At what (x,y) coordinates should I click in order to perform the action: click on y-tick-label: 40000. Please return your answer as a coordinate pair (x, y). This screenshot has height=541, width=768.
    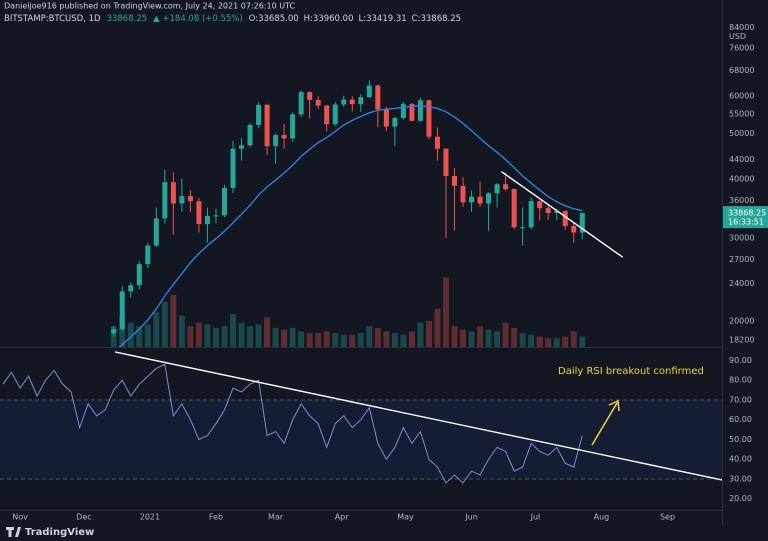
    Looking at the image, I should click on (741, 179).